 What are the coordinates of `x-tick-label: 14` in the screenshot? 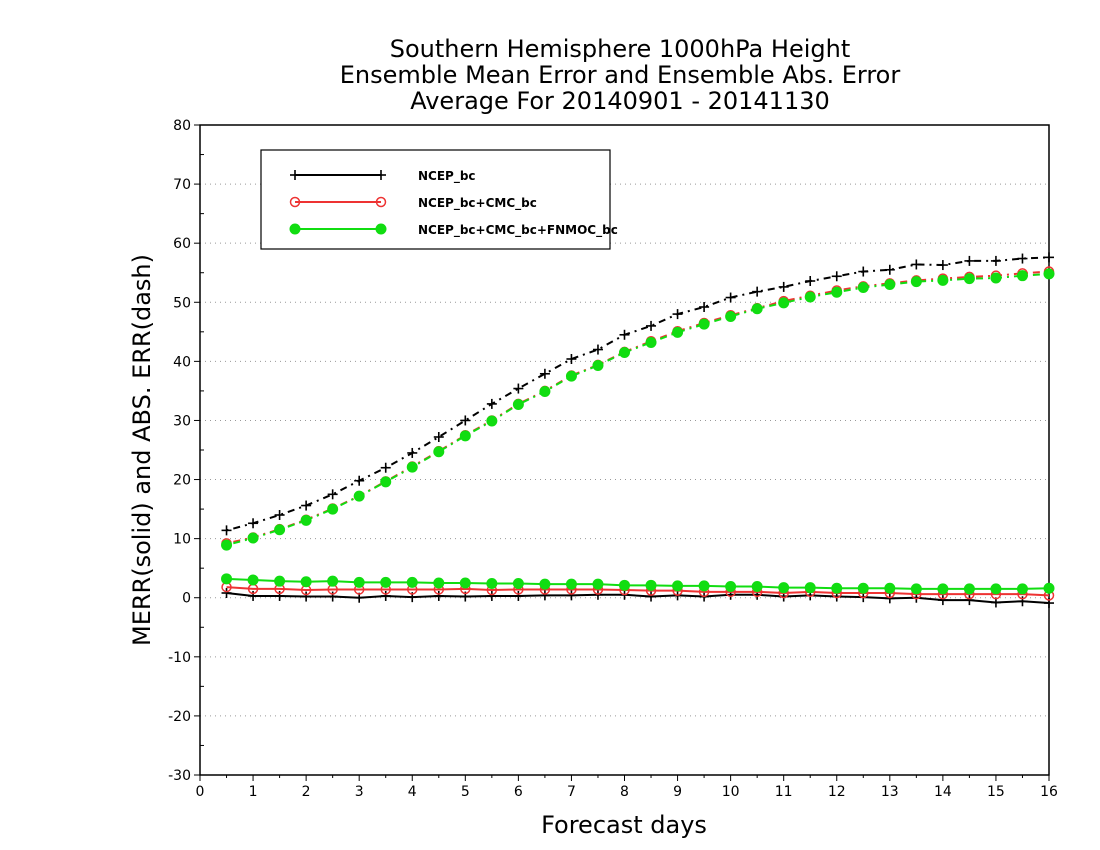 It's located at (943, 792).